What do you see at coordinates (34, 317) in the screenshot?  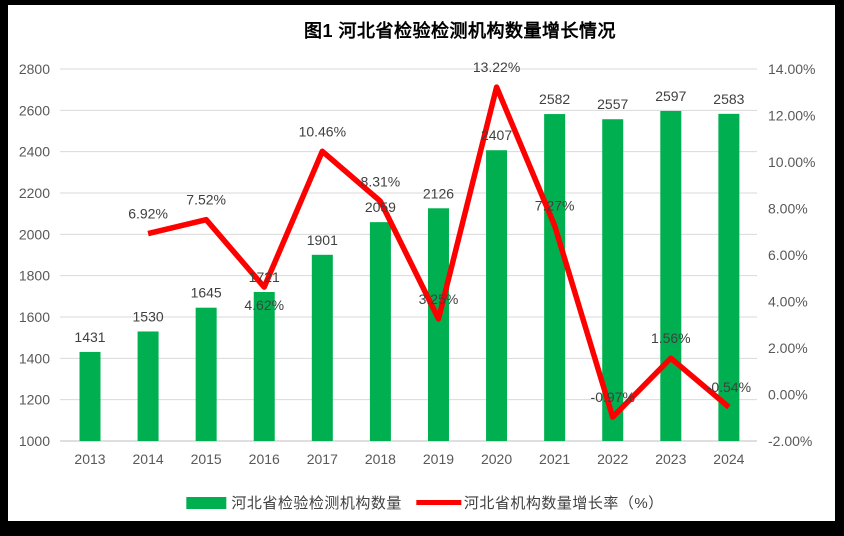 I see `left-axis-tick-label: 1600` at bounding box center [34, 317].